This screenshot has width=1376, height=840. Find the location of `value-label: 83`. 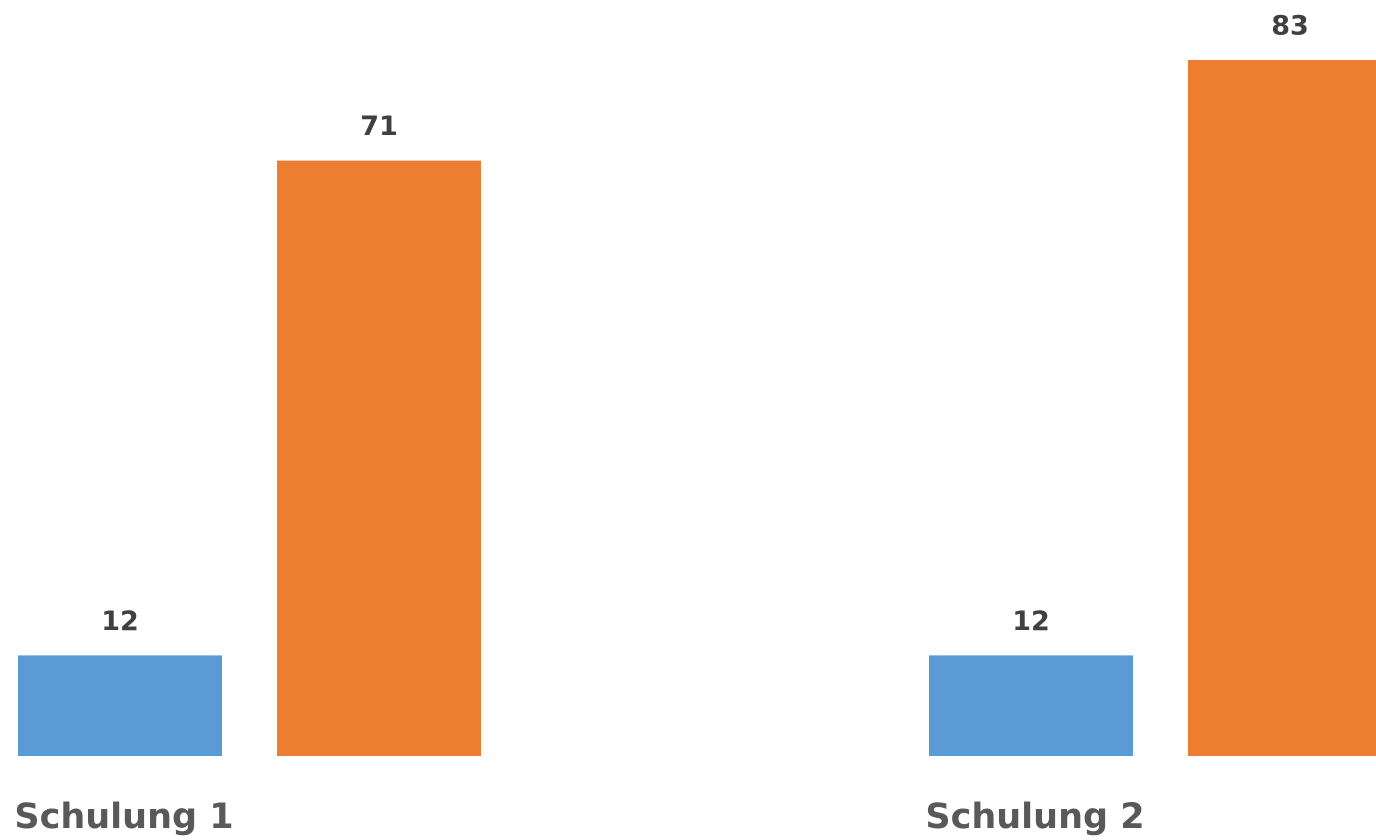

value-label: 83 is located at coordinates (1290, 26).